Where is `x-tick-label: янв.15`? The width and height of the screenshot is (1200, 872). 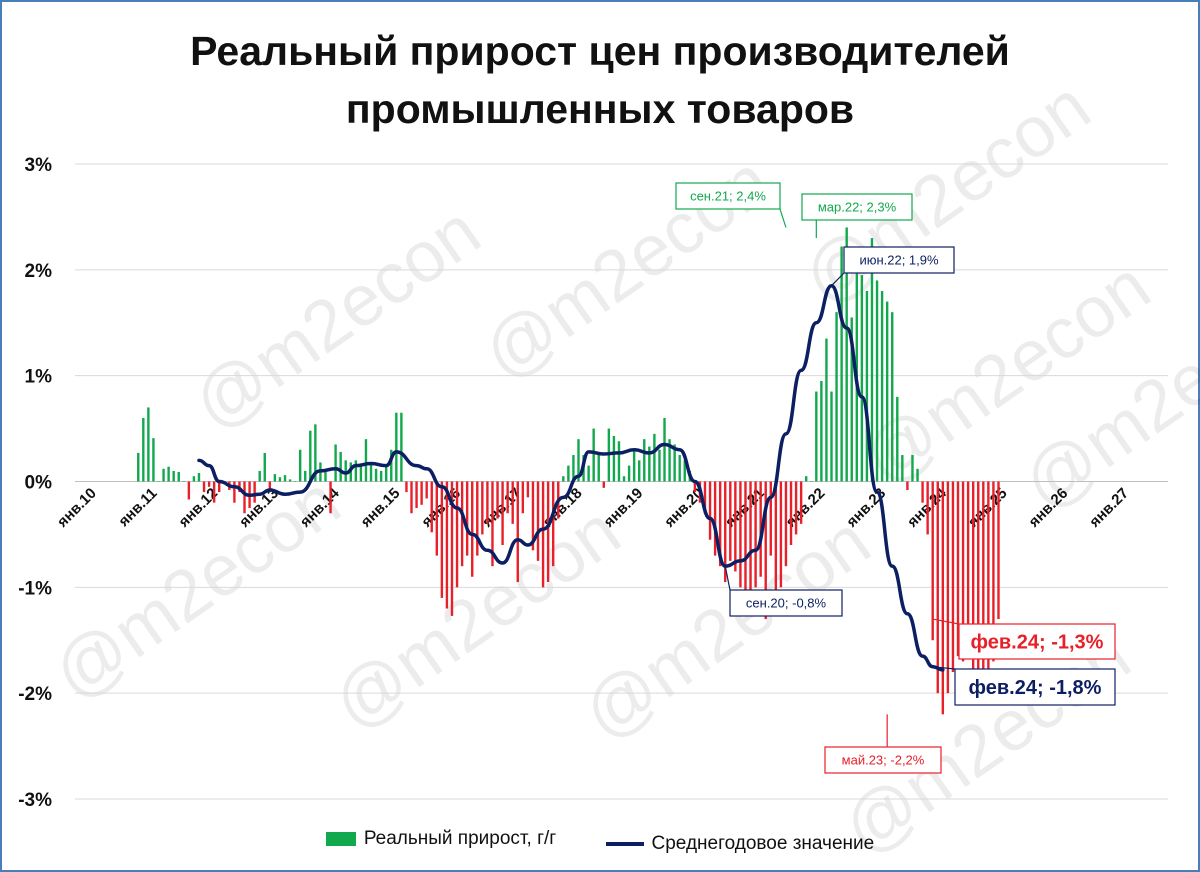 x-tick-label: янв.15 is located at coordinates (381, 508).